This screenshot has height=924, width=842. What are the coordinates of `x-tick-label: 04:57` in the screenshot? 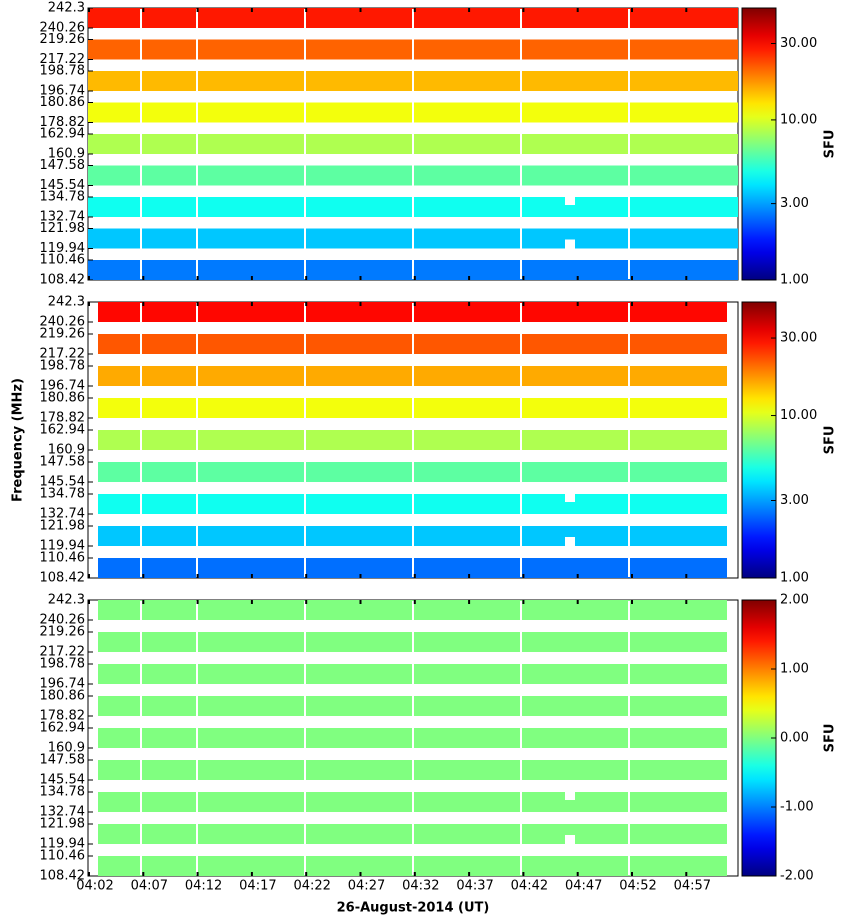 It's located at (692, 886).